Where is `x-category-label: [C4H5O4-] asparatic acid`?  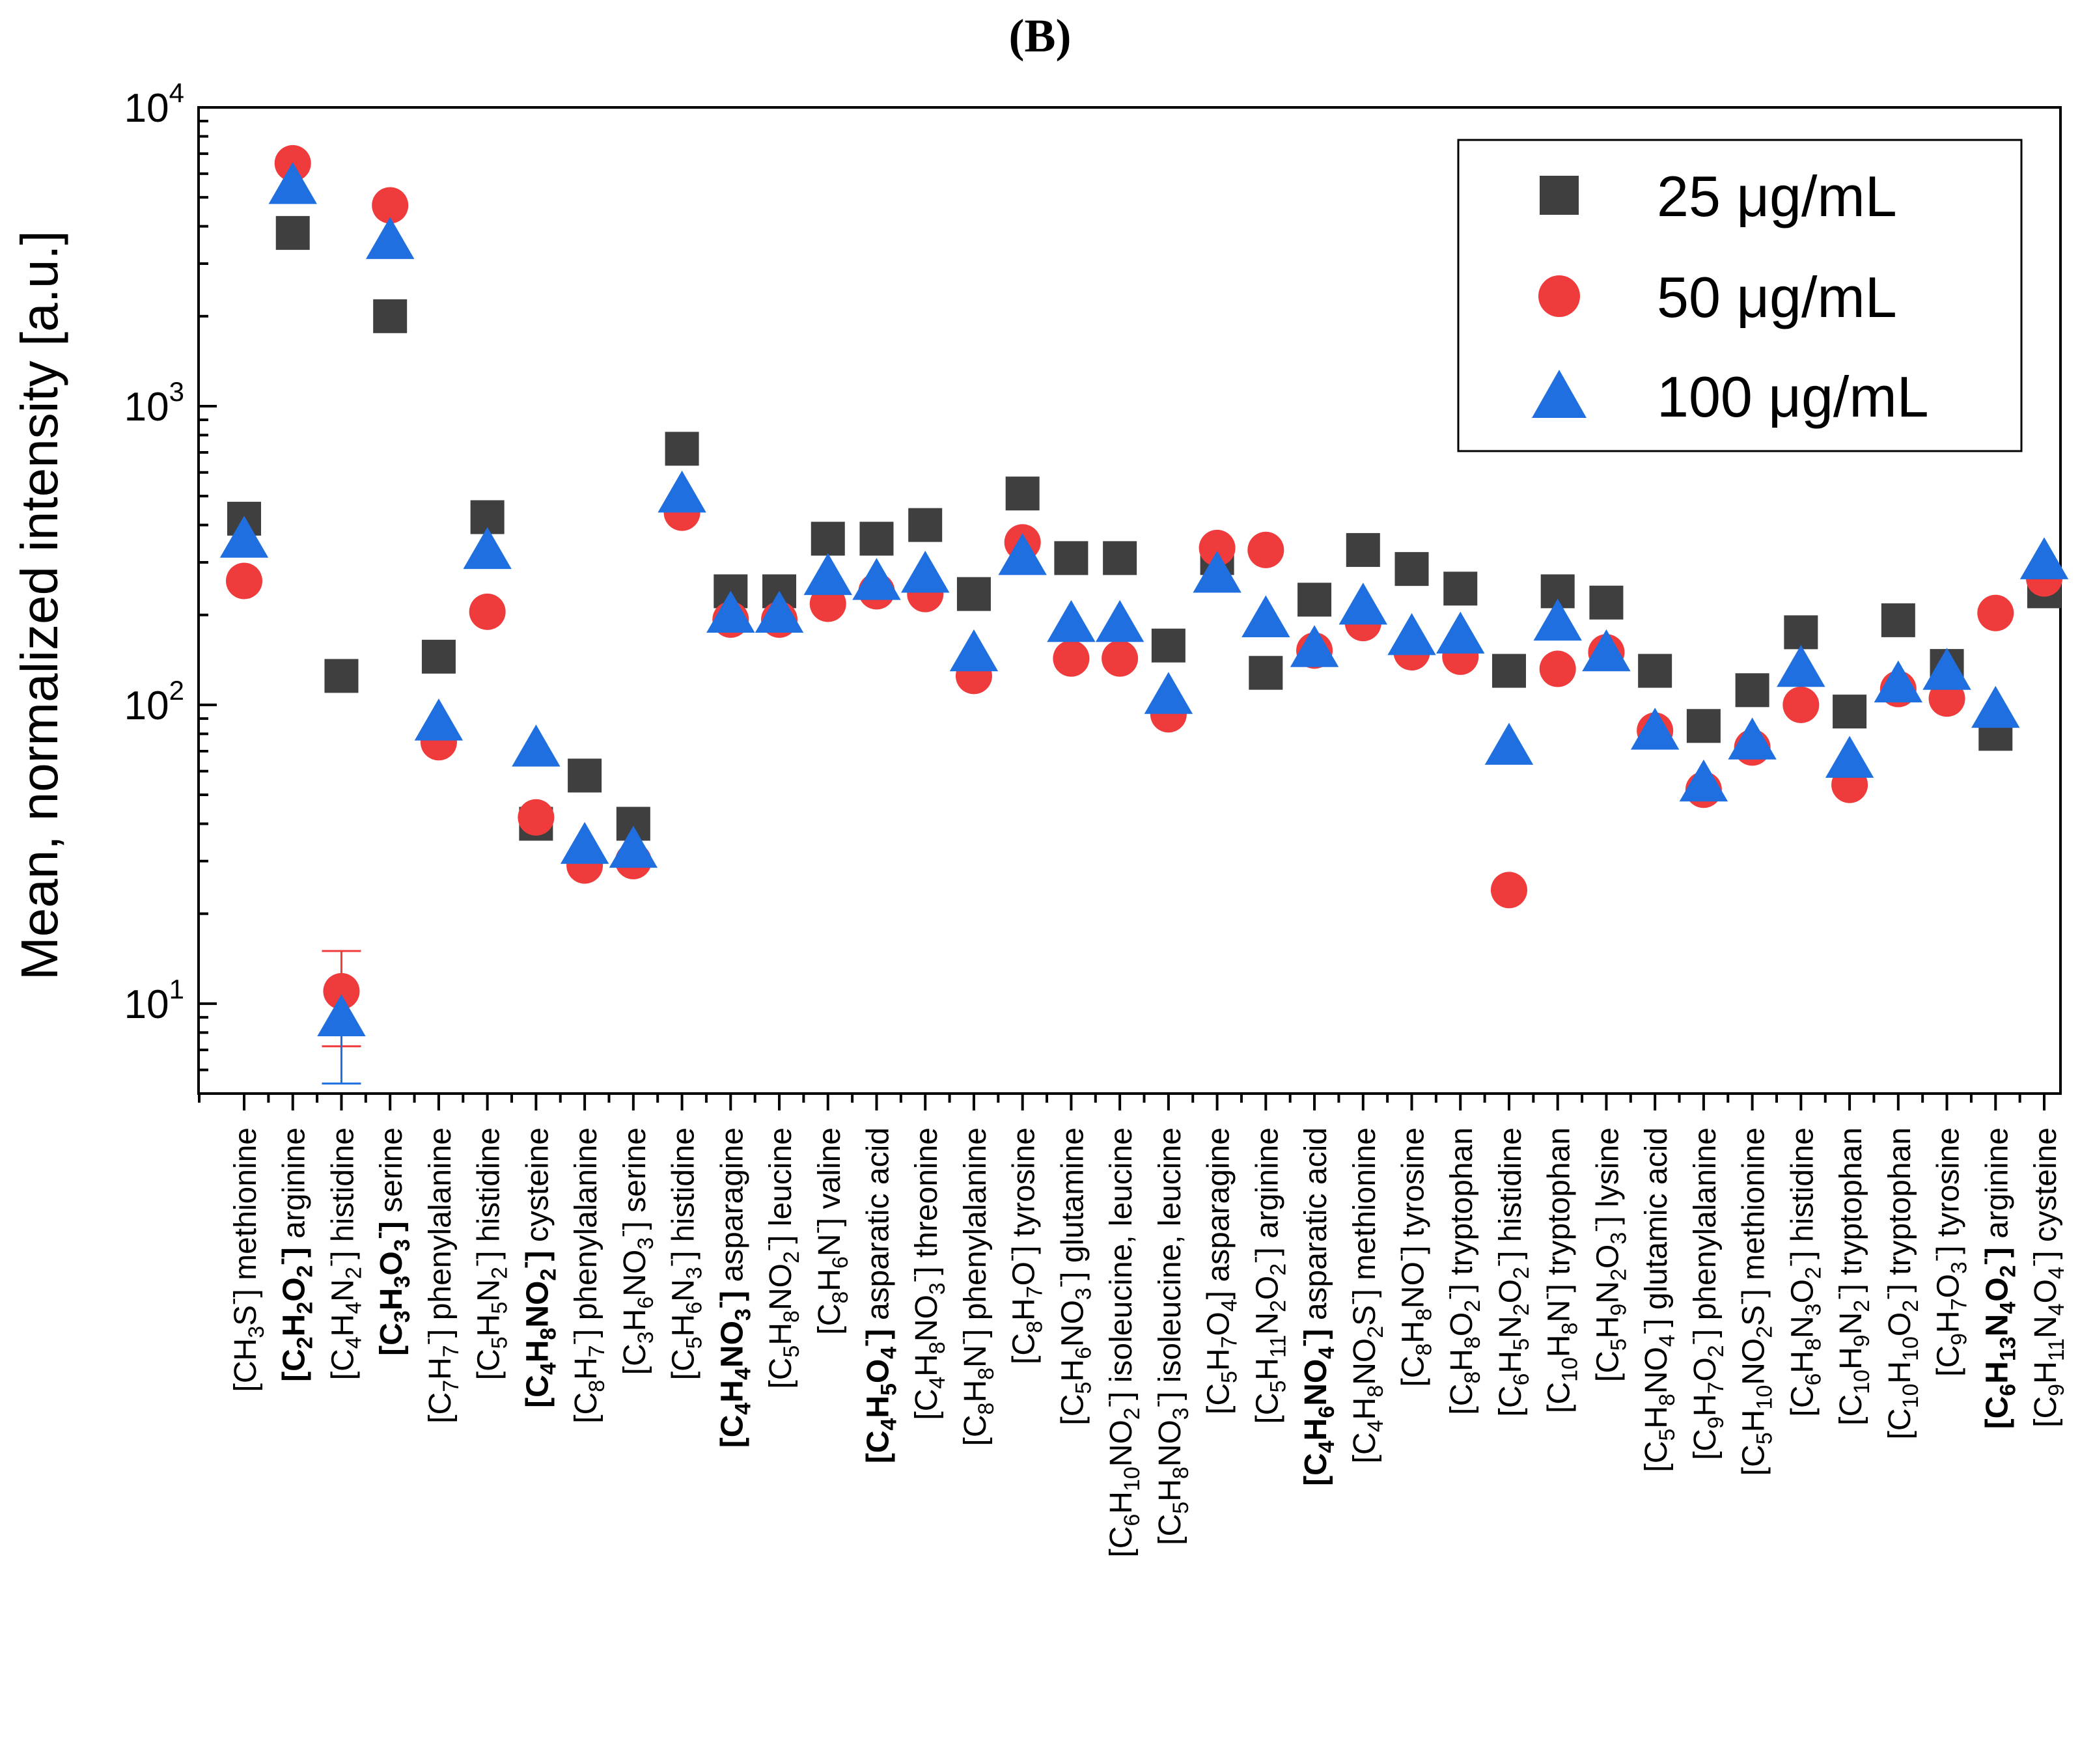 x-category-label: [C4H5O4-] asparatic acid is located at coordinates (877, 1295).